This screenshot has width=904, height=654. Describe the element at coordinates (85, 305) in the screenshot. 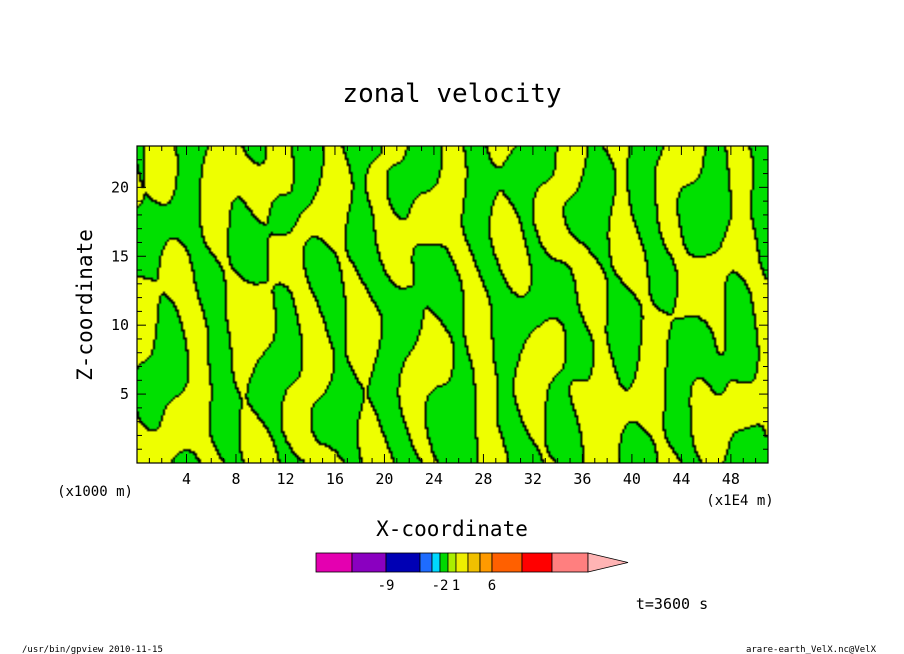

I see `y-axis-label: Z-coordinate` at that location.